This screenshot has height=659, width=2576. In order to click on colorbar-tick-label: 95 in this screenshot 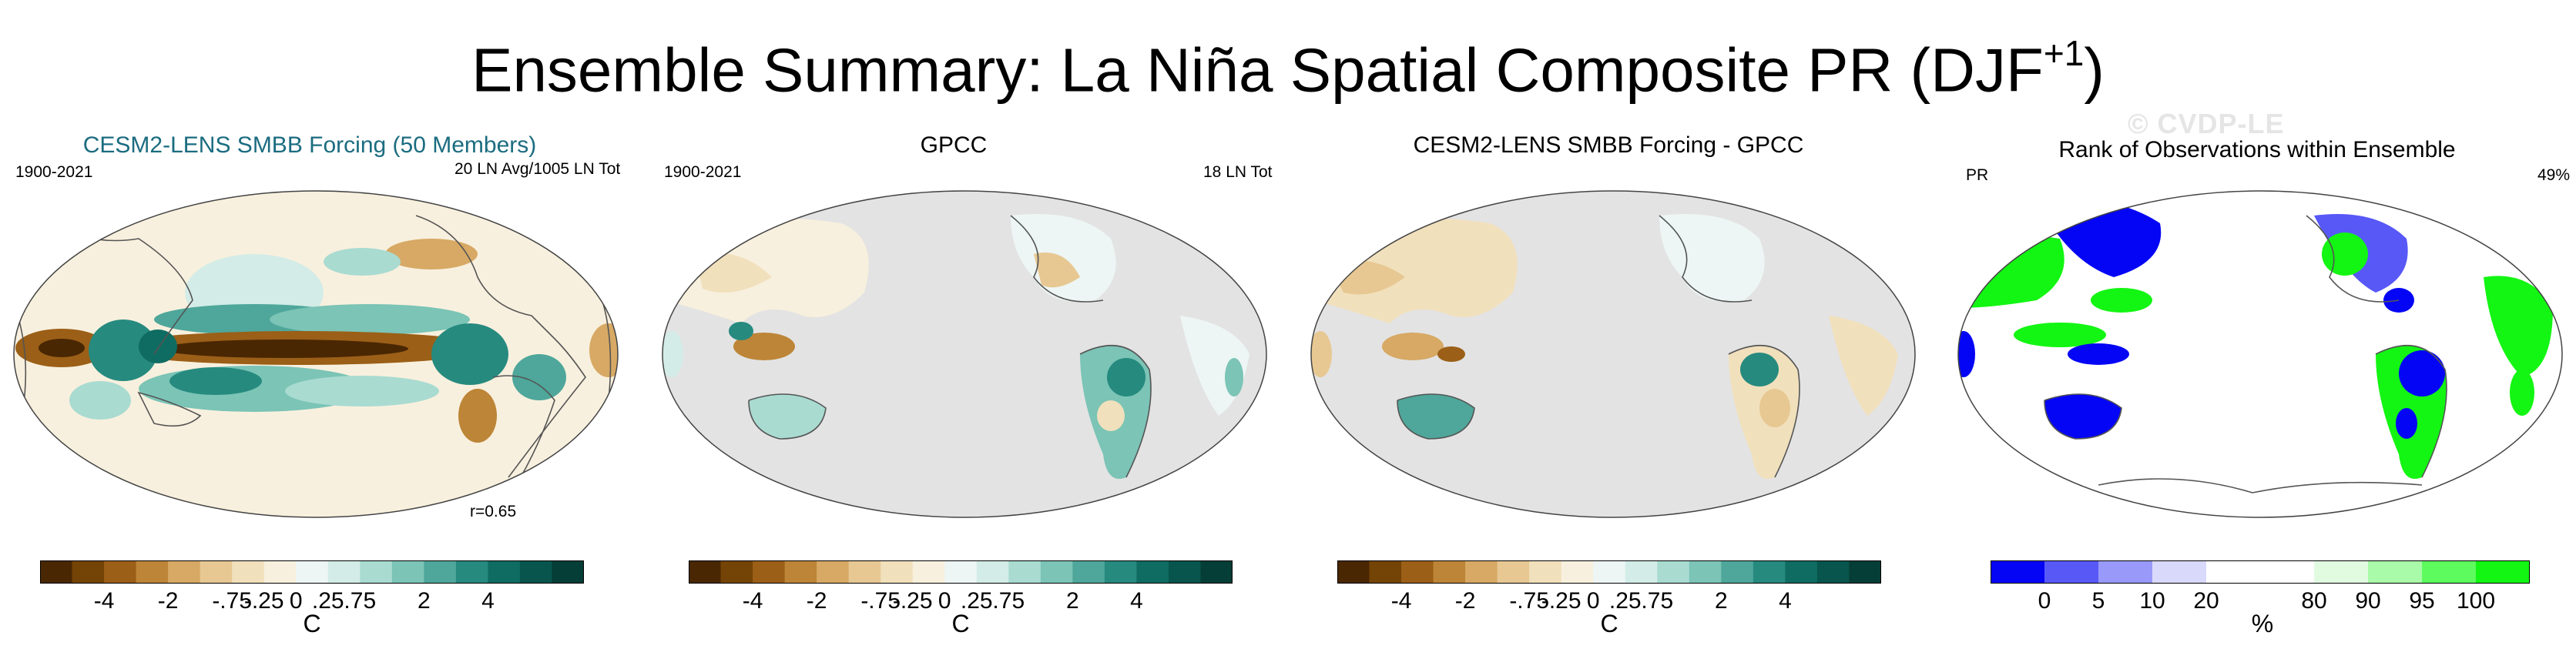, I will do `click(2422, 601)`.